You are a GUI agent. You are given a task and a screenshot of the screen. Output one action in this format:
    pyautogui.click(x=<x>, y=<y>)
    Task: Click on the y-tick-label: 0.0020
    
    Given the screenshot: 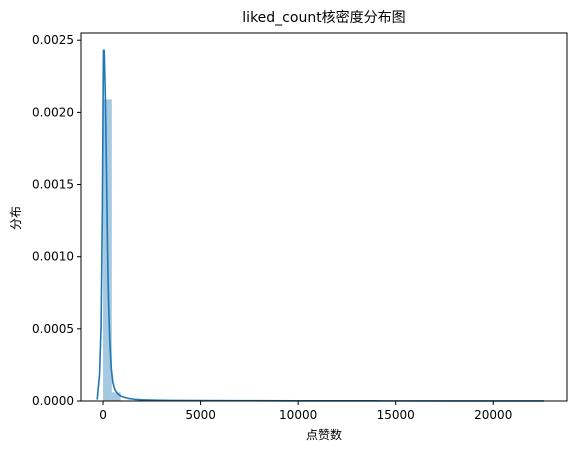 What is the action you would take?
    pyautogui.click(x=53, y=112)
    